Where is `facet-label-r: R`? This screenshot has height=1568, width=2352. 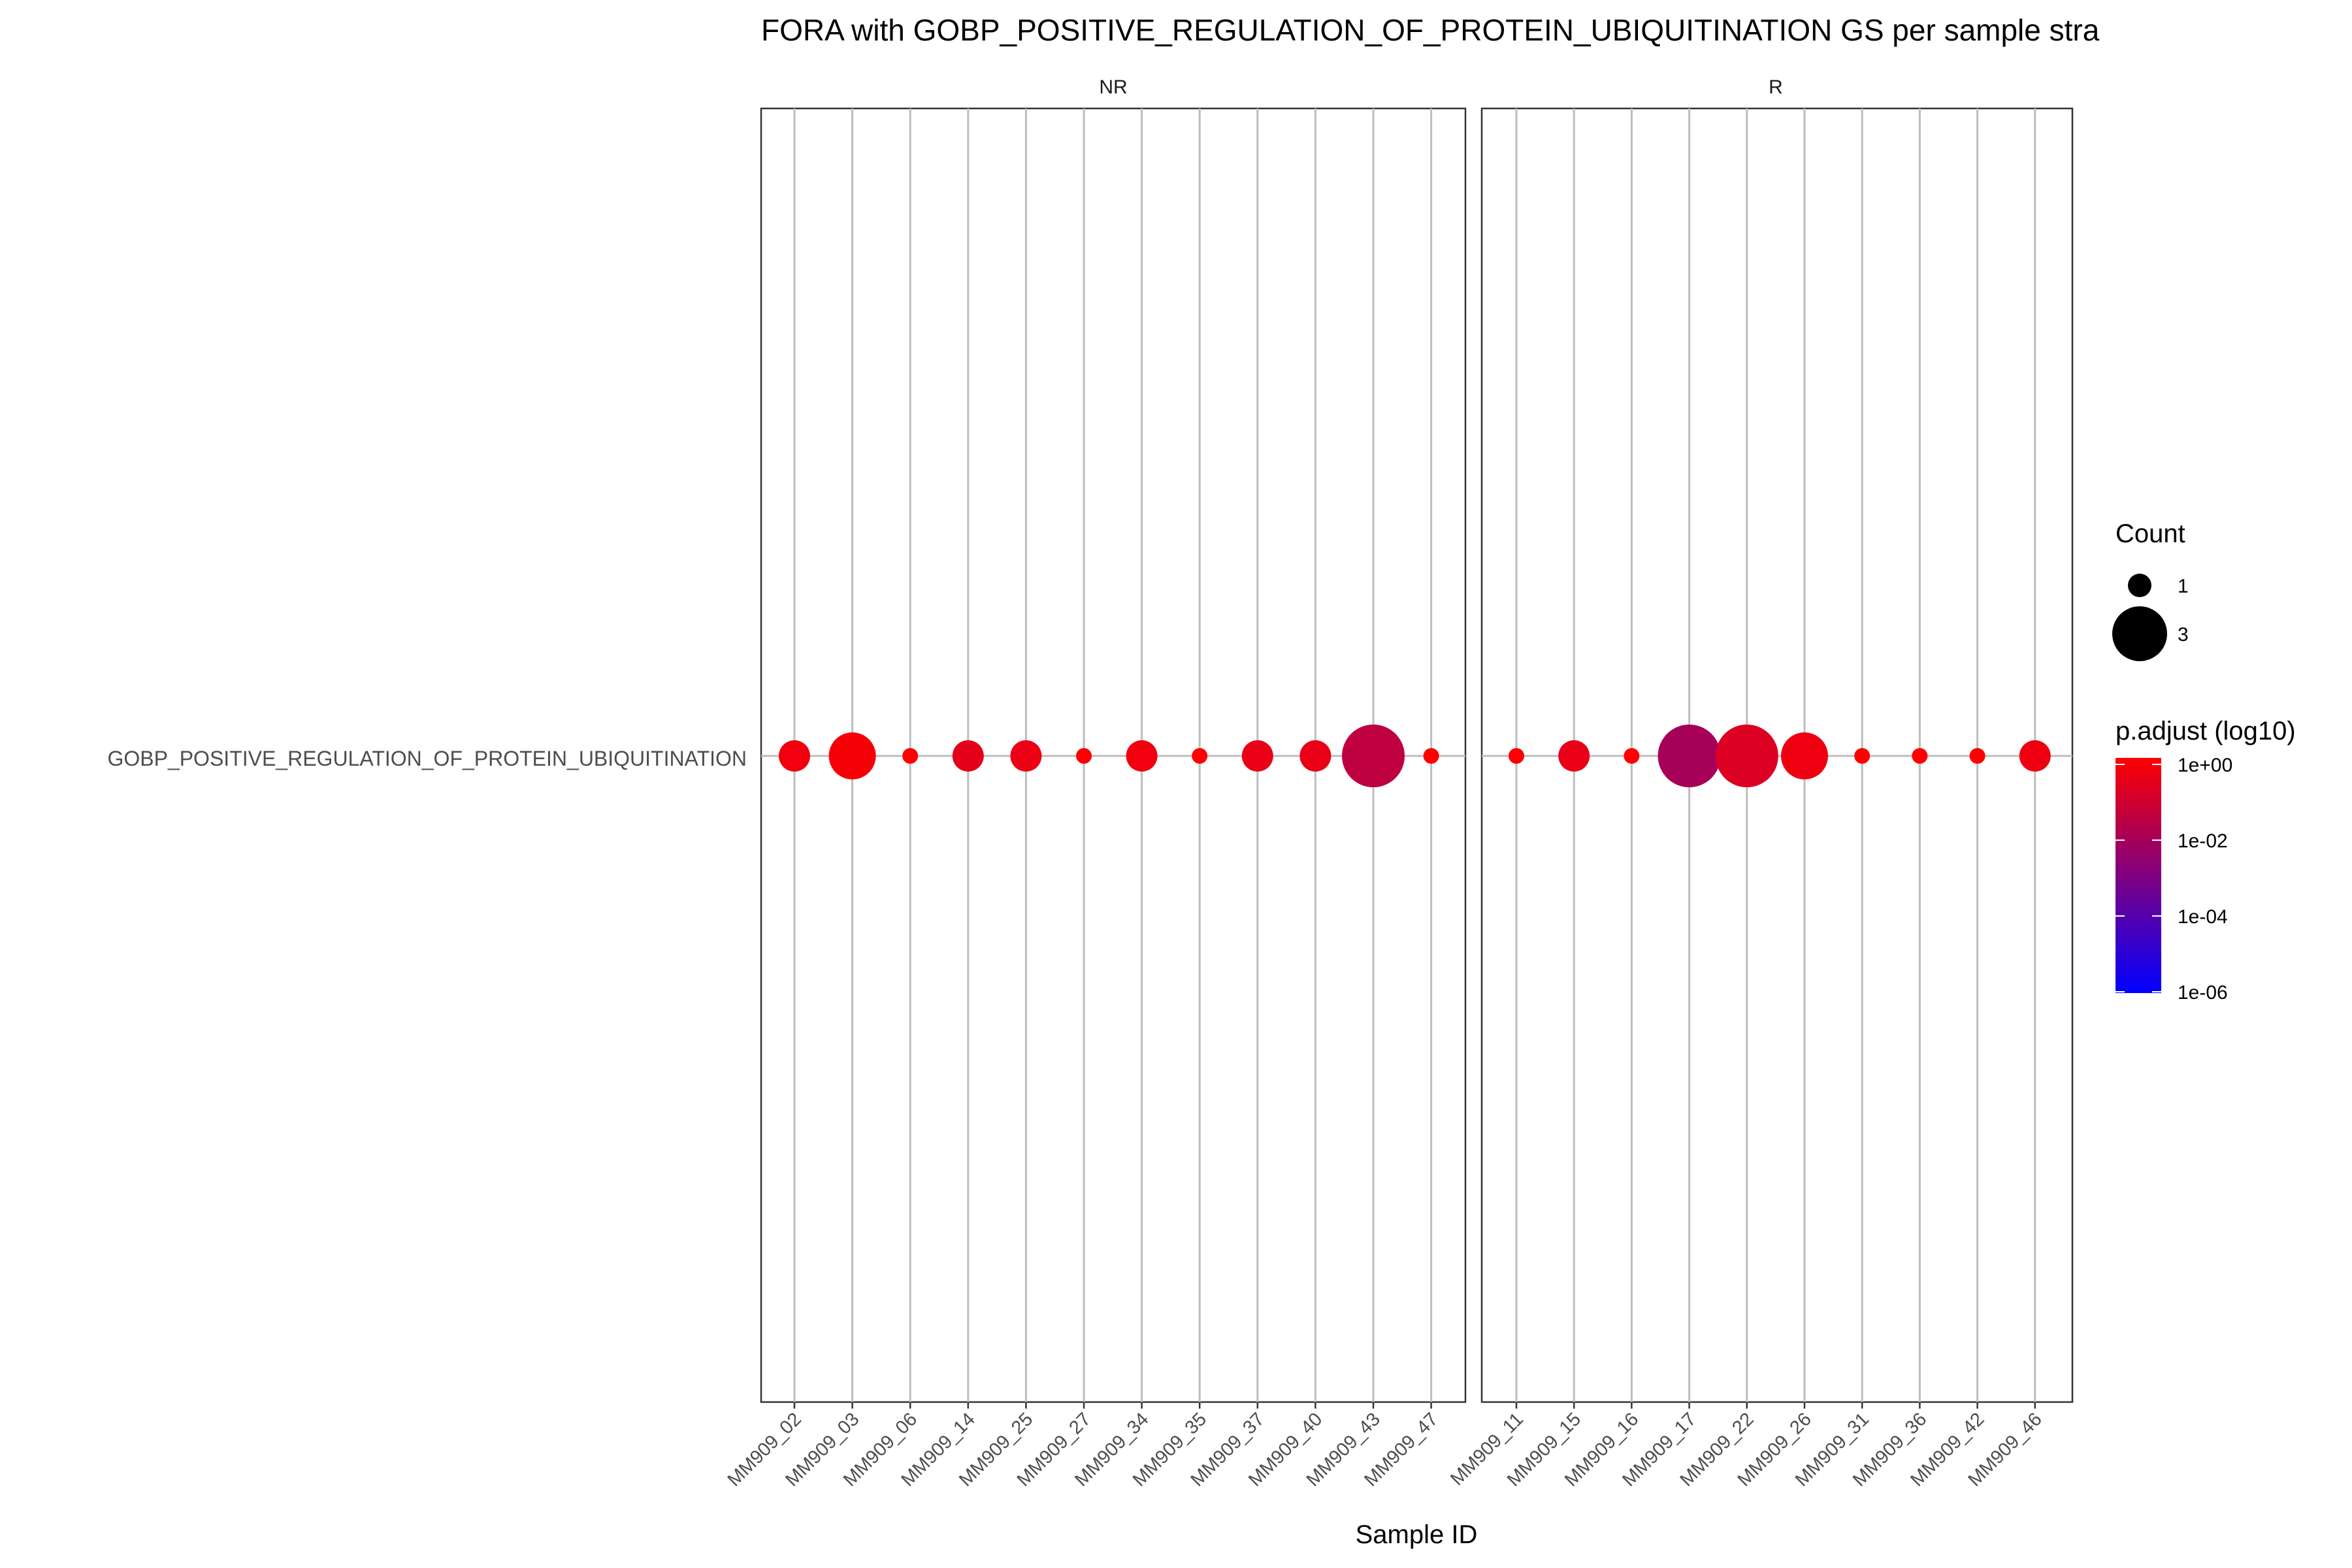
facet-label-r: R is located at coordinates (1776, 87).